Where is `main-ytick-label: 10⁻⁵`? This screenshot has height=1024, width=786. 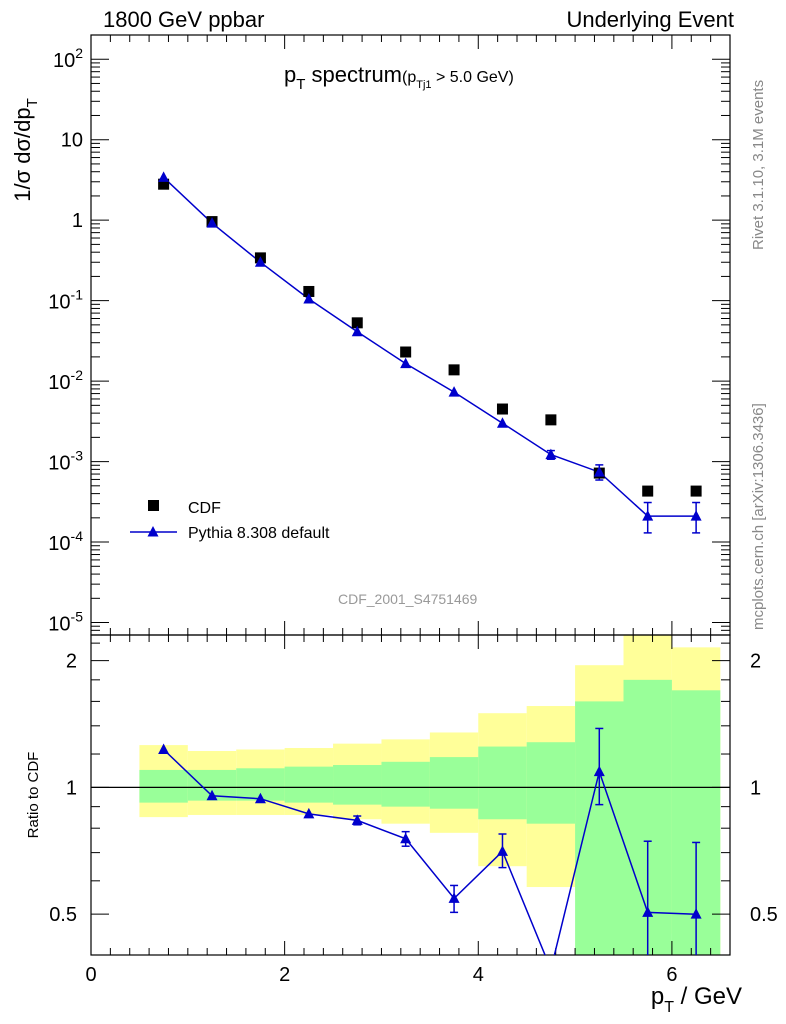
main-ytick-label: 10⁻⁵ is located at coordinates (65, 622).